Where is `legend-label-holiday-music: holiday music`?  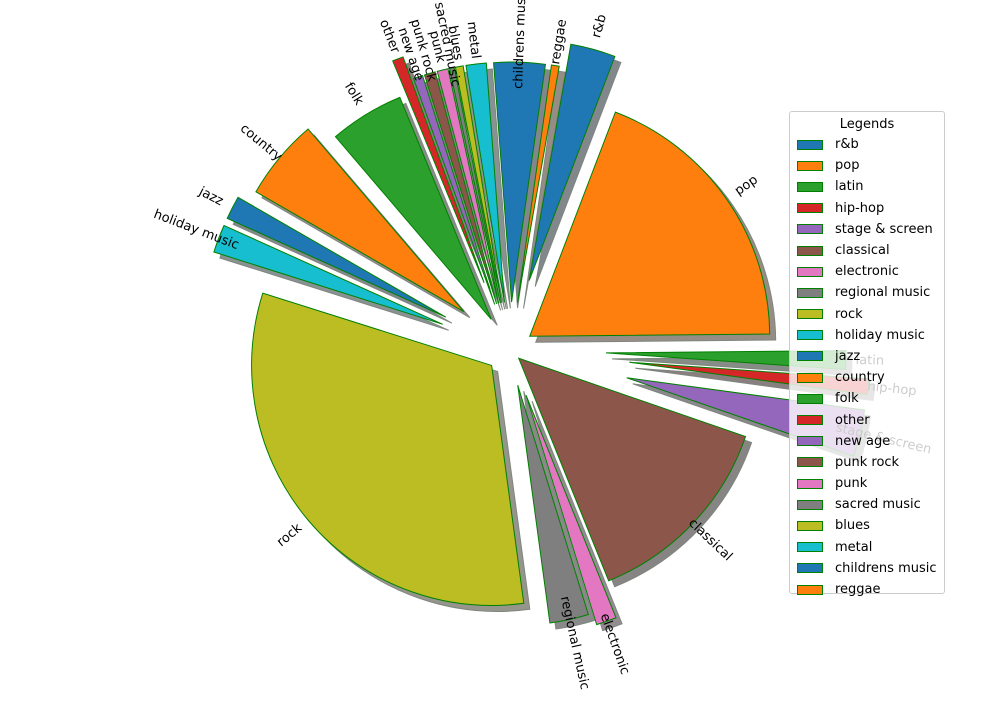 legend-label-holiday-music: holiday music is located at coordinates (880, 335).